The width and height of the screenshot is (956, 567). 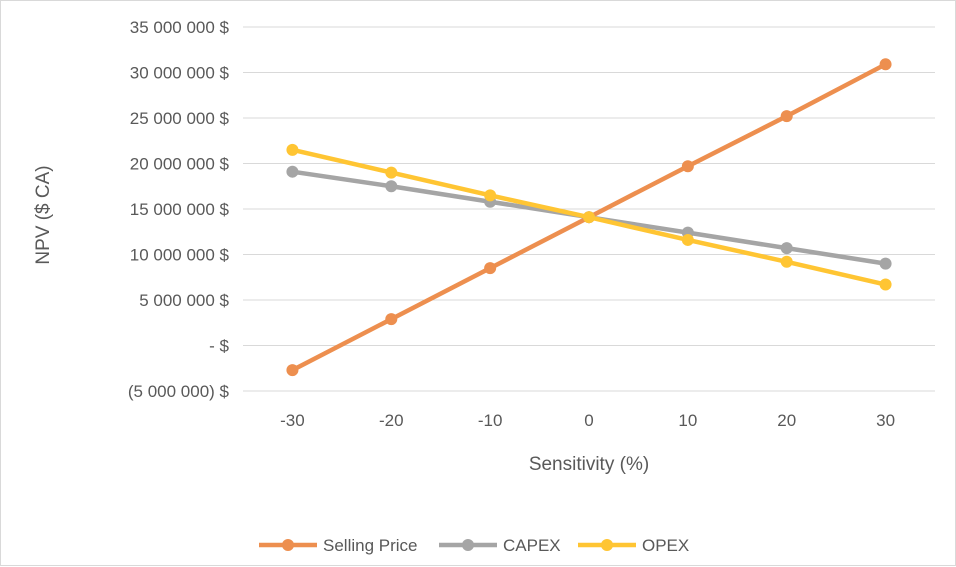 I want to click on x-tick-label: 10, so click(x=687, y=420).